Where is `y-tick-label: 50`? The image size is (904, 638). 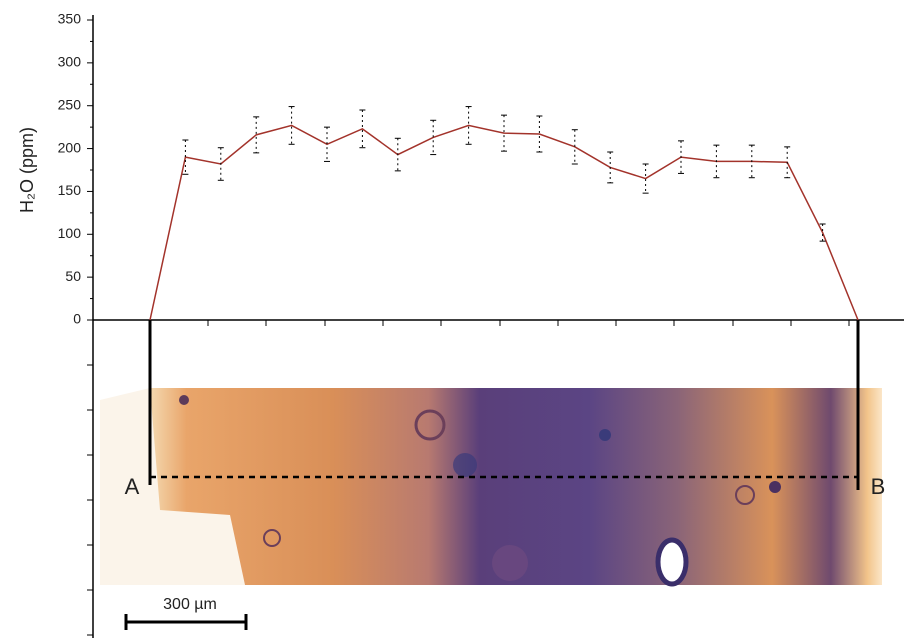 y-tick-label: 50 is located at coordinates (73, 276).